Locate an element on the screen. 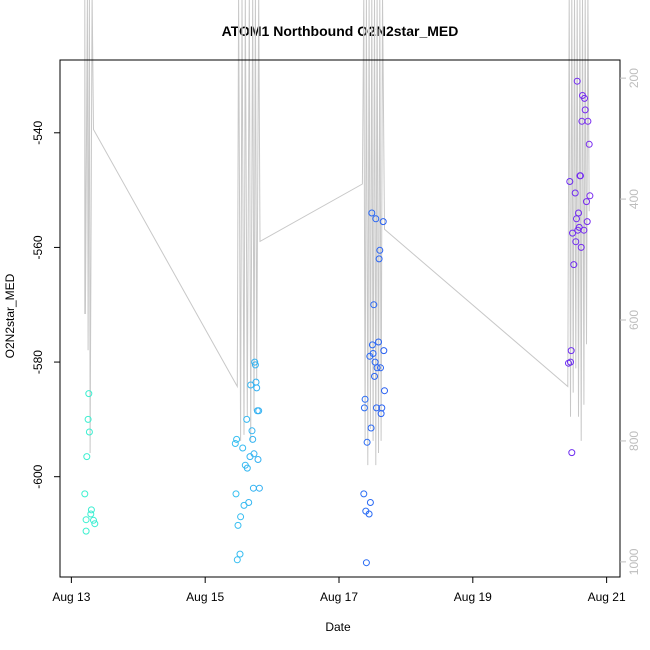 The height and width of the screenshot is (650, 650). y2-tick-label: 400 is located at coordinates (634, 199).